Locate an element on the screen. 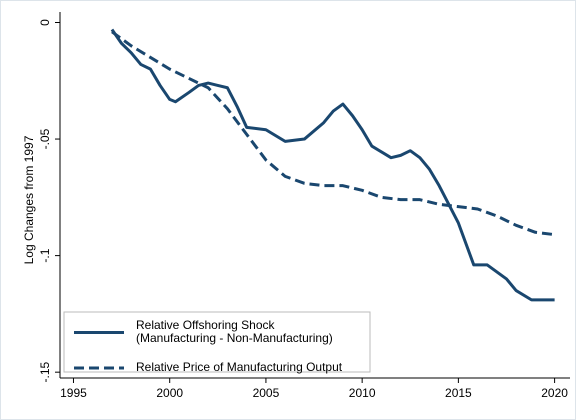 The image size is (576, 420). x-tick-label: 2020 is located at coordinates (554, 393).